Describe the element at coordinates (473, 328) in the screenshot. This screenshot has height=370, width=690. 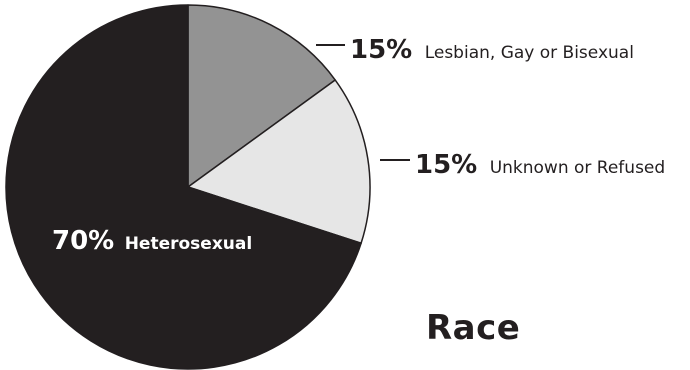
I see `section-heading: Race` at that location.